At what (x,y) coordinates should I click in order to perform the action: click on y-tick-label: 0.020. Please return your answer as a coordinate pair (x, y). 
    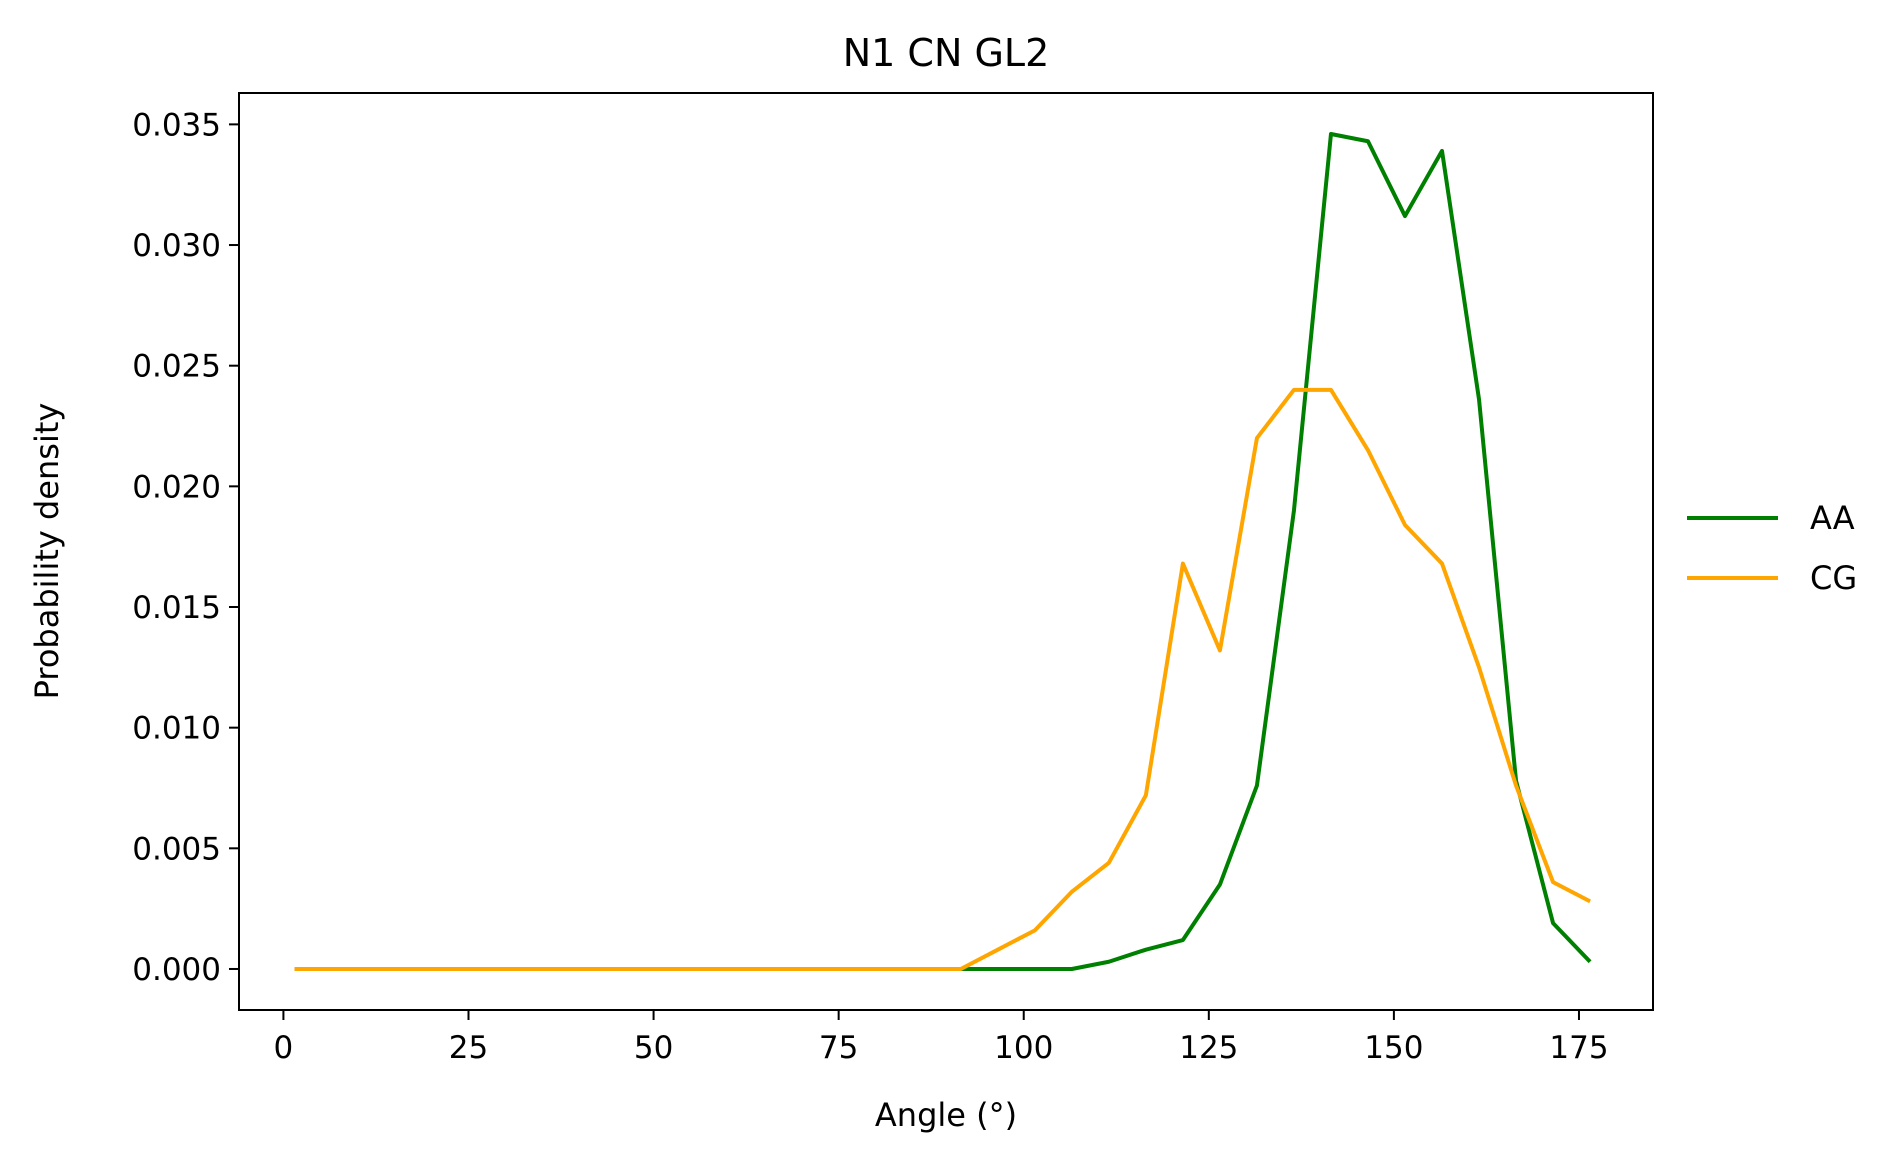
    Looking at the image, I should click on (176, 487).